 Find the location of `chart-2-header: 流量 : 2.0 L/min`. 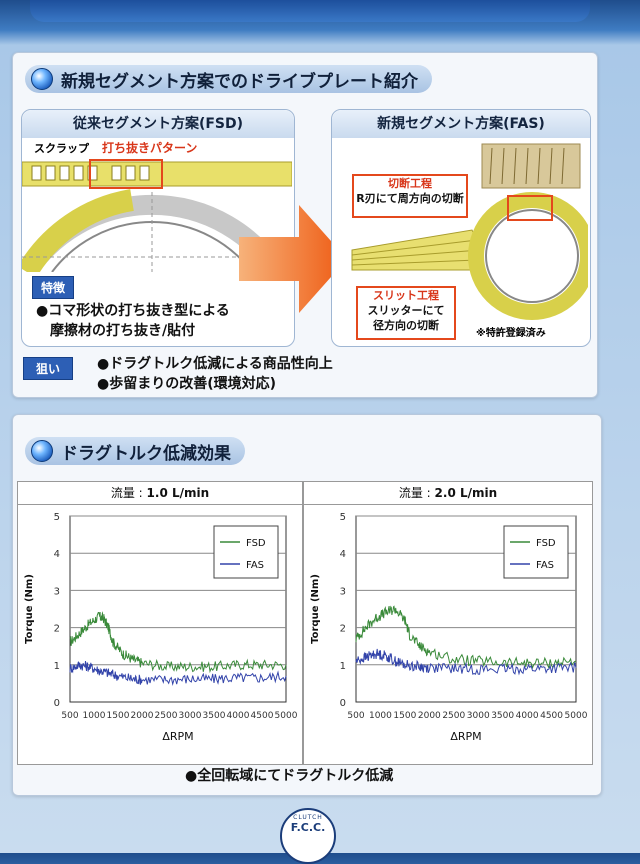

chart-2-header: 流量 : 2.0 L/min is located at coordinates (448, 493).